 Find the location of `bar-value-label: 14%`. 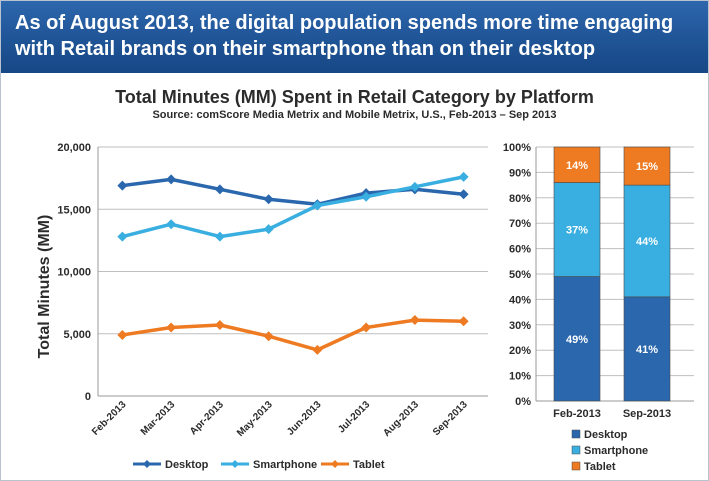

bar-value-label: 14% is located at coordinates (577, 166).